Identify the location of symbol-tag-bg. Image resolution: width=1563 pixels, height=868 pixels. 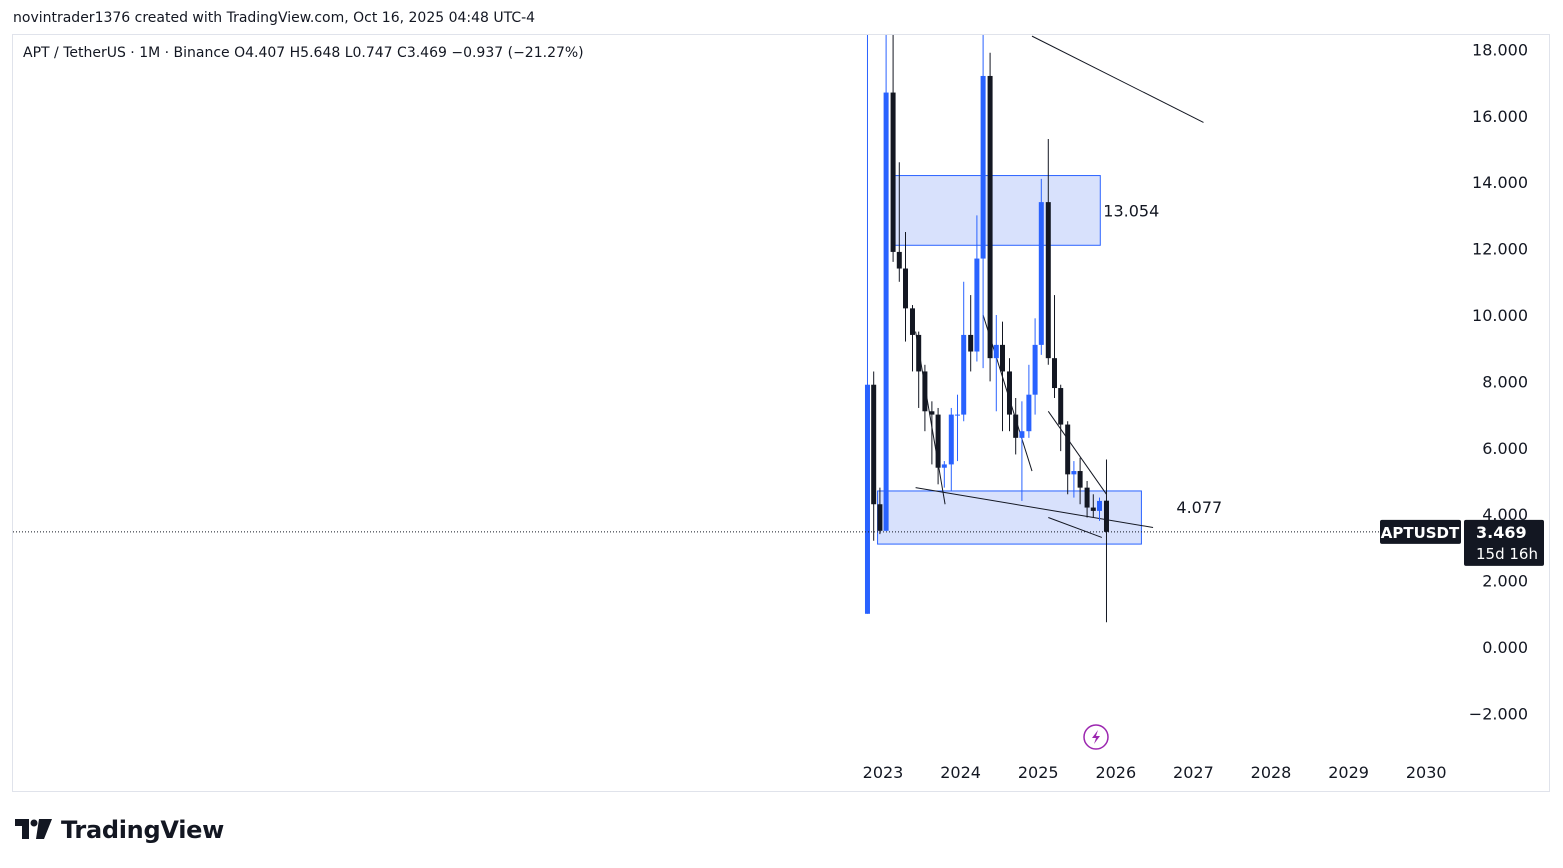
(1420, 531).